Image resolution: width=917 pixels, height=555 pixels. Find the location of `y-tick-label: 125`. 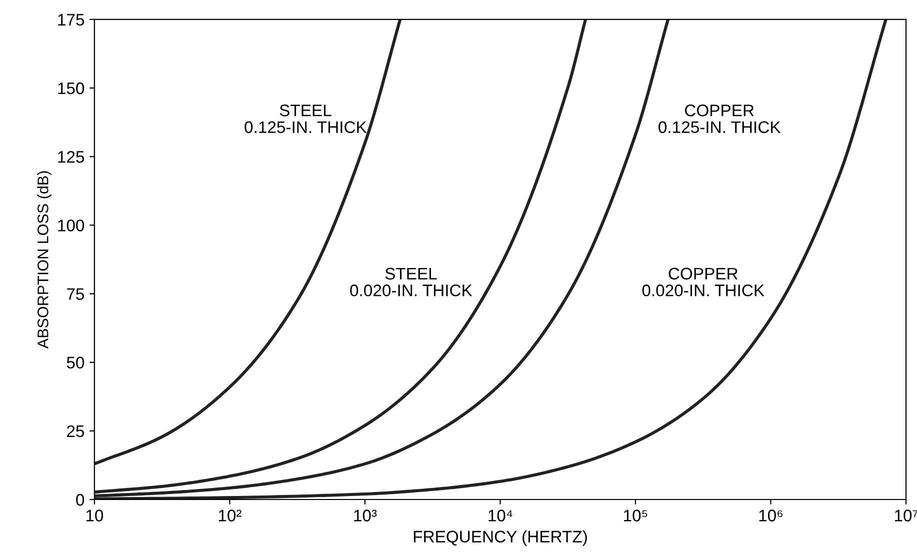

y-tick-label: 125 is located at coordinates (71, 156).